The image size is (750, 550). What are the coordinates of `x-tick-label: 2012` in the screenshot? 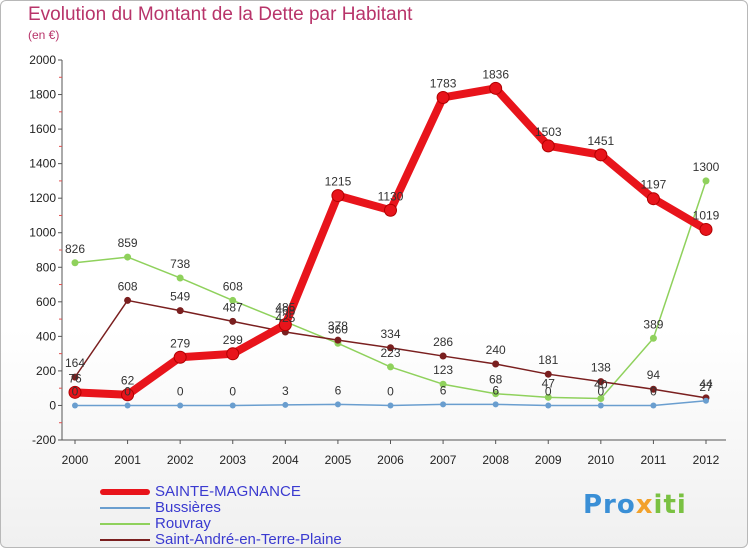 It's located at (706, 460).